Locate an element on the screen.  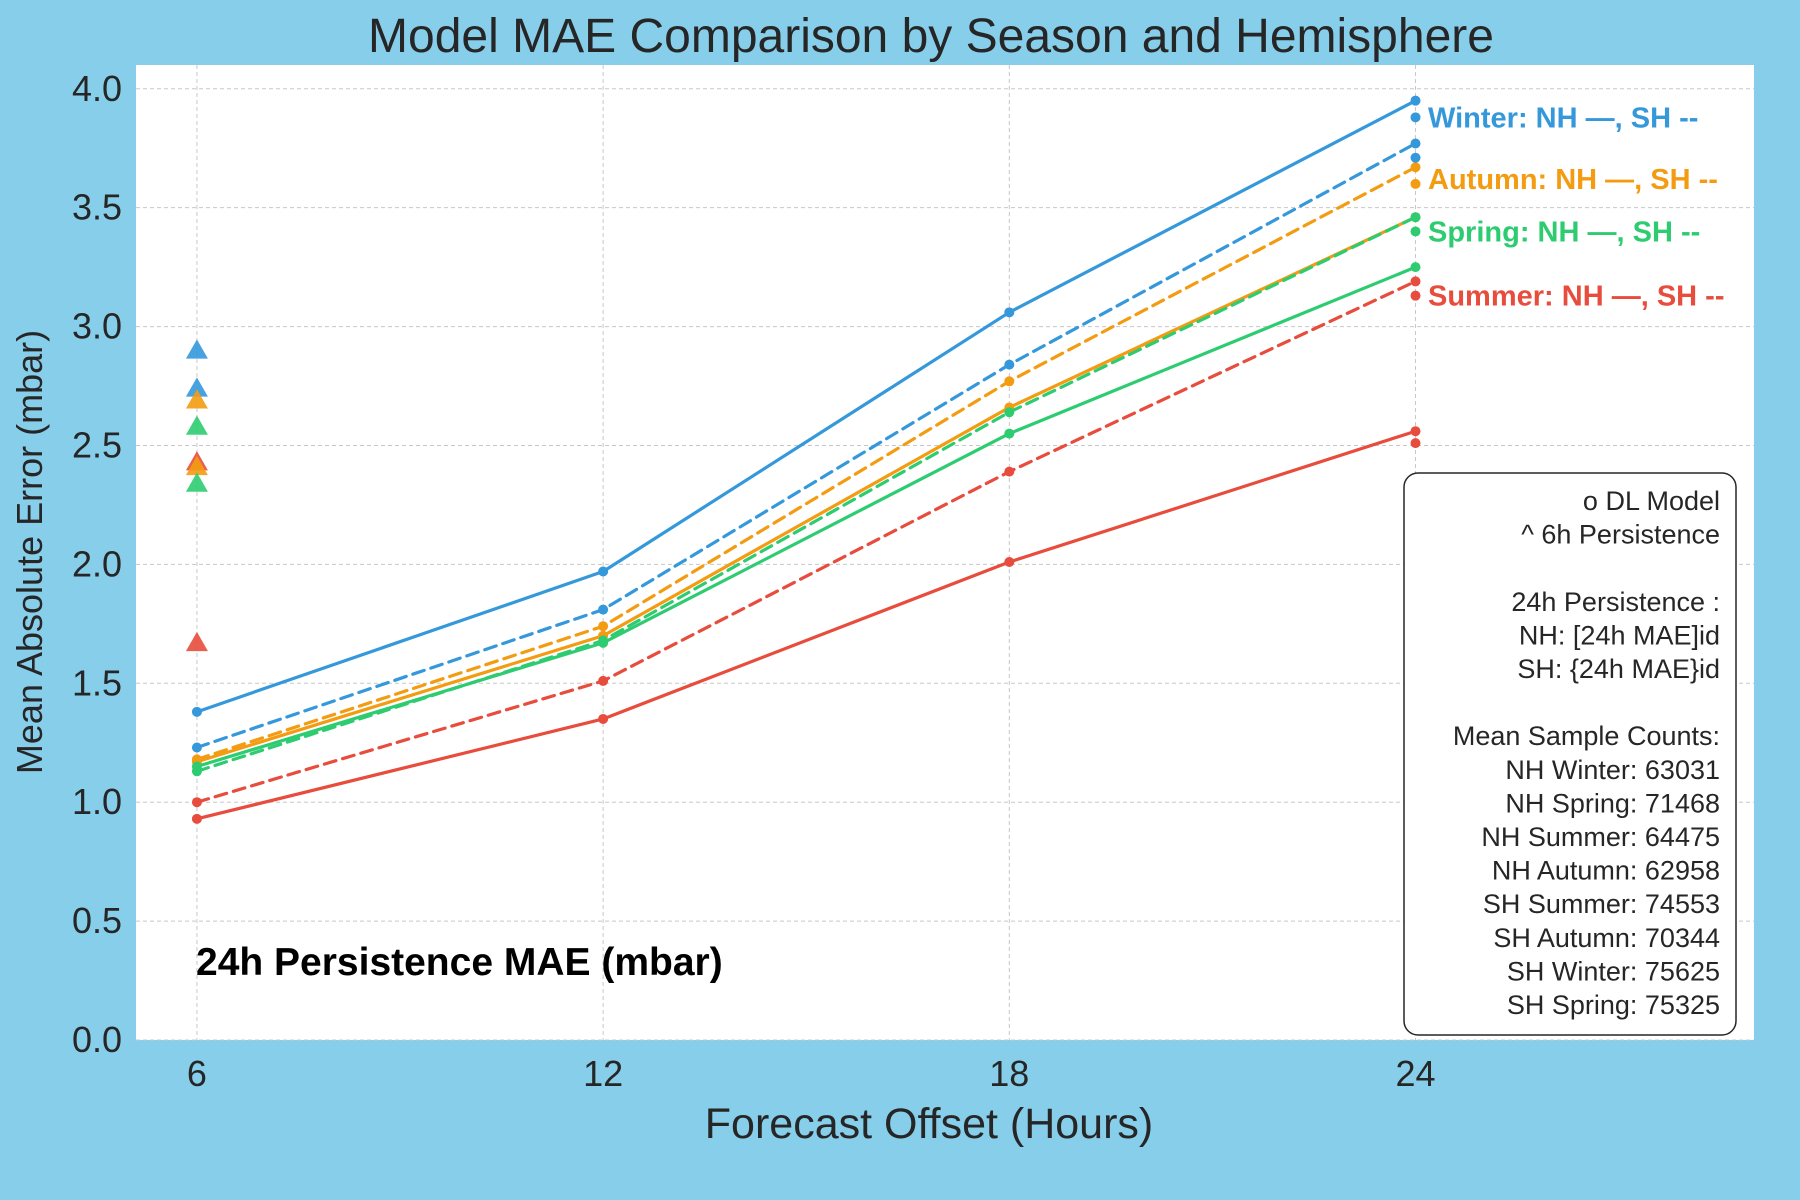
x-tick-label: 6 is located at coordinates (197, 1073).